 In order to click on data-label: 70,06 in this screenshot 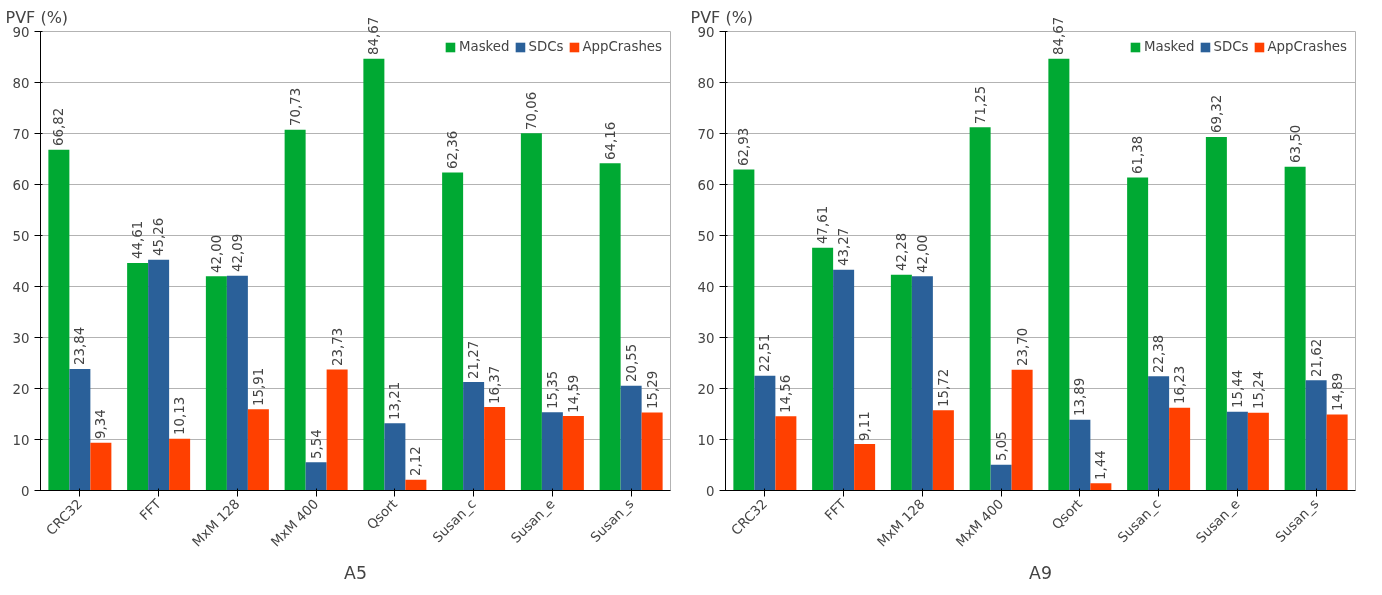, I will do `click(531, 110)`.